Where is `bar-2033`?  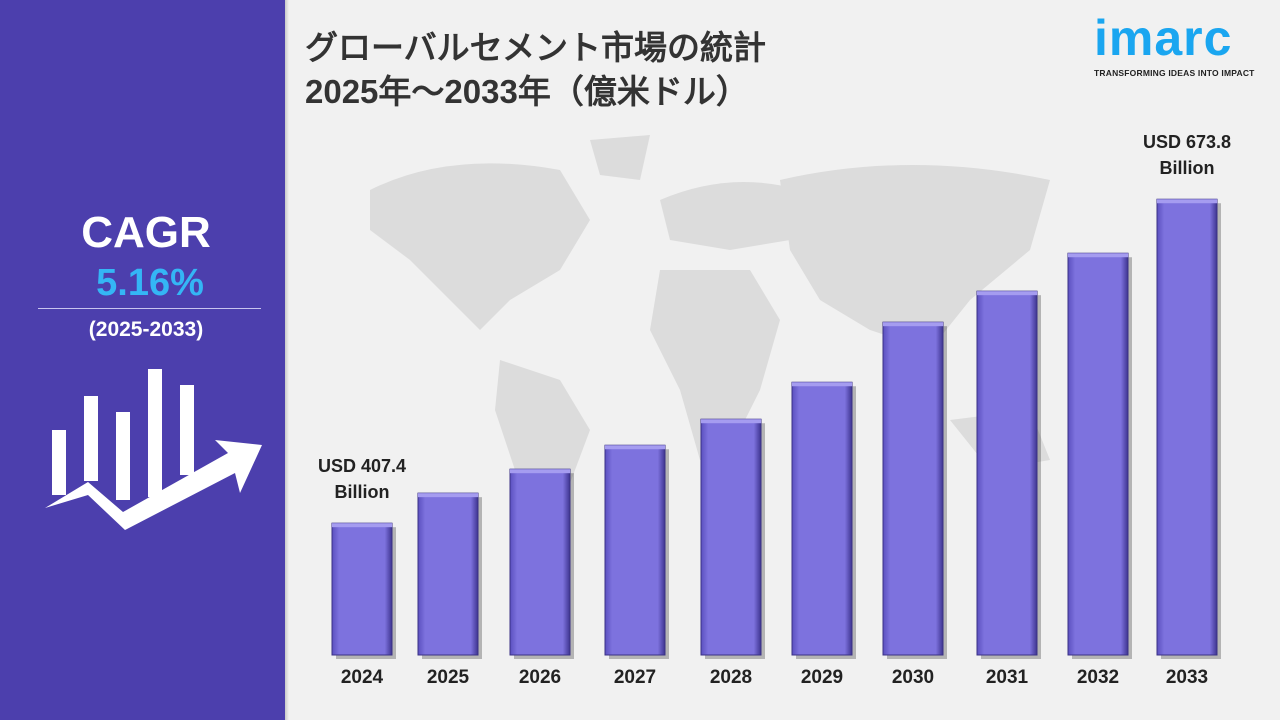 bar-2033 is located at coordinates (1187, 427).